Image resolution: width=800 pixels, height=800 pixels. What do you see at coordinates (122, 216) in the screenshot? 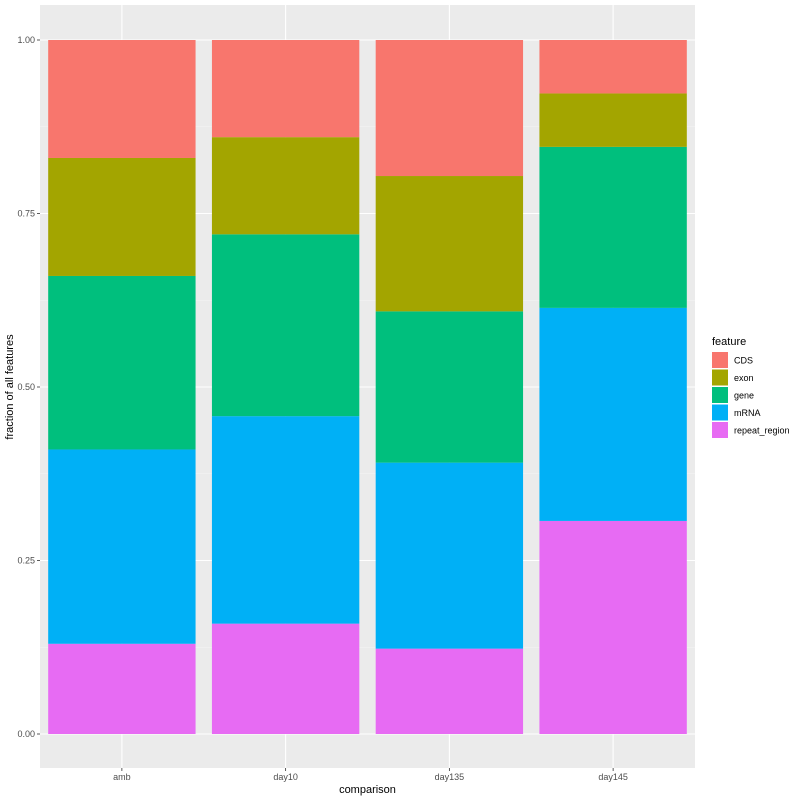
I see `bar-segment-exon-amb` at bounding box center [122, 216].